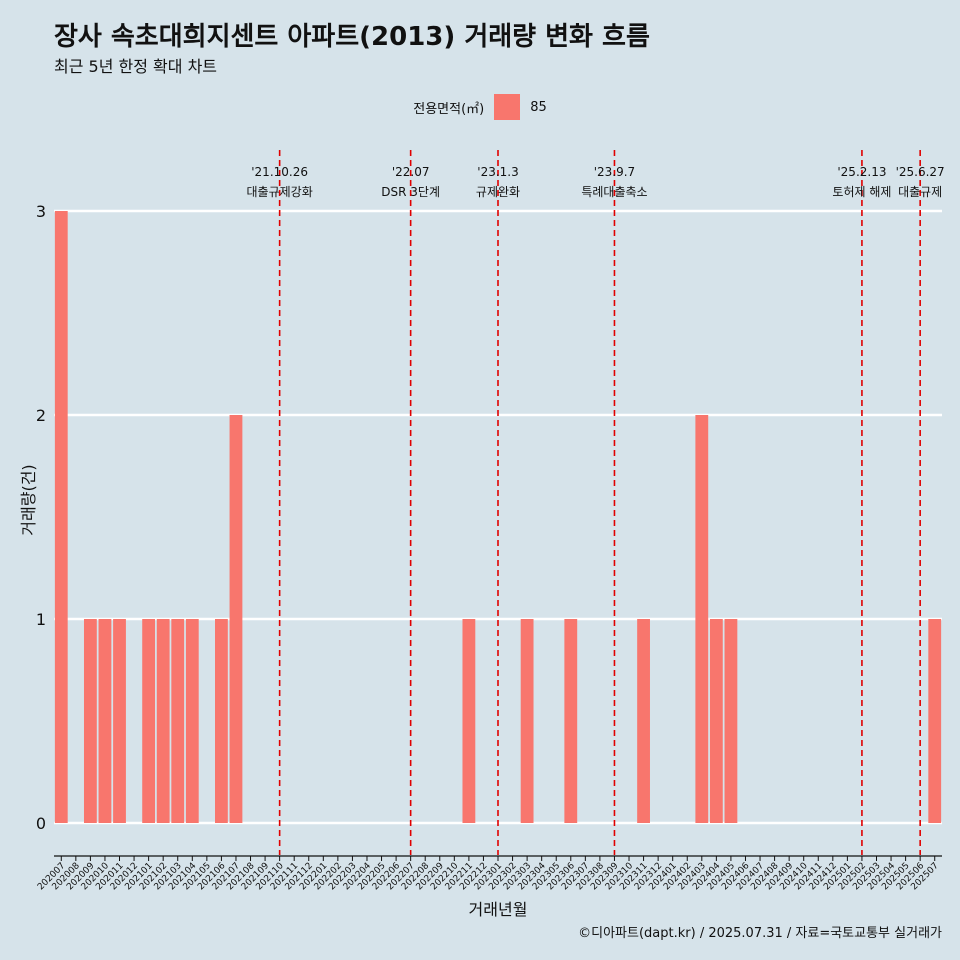 The width and height of the screenshot is (960, 960). Describe the element at coordinates (497, 172) in the screenshot. I see `event-date-label: '23.1.3` at that location.